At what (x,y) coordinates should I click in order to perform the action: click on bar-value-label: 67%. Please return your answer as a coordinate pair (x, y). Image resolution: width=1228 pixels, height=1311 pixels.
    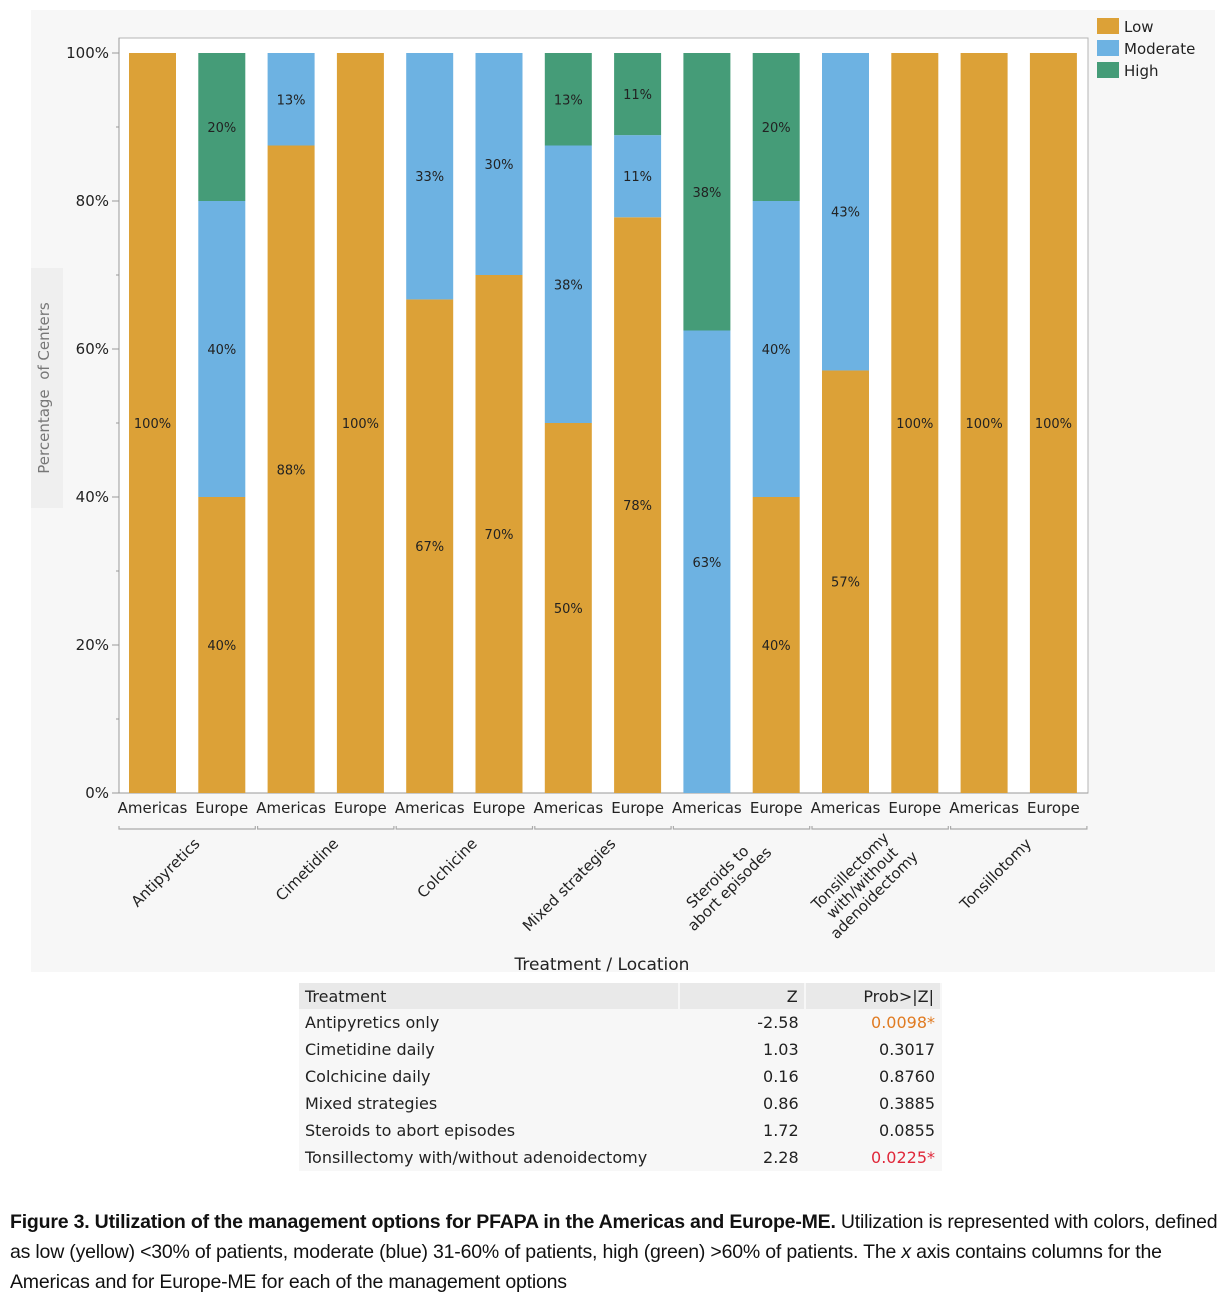
    Looking at the image, I should click on (429, 547).